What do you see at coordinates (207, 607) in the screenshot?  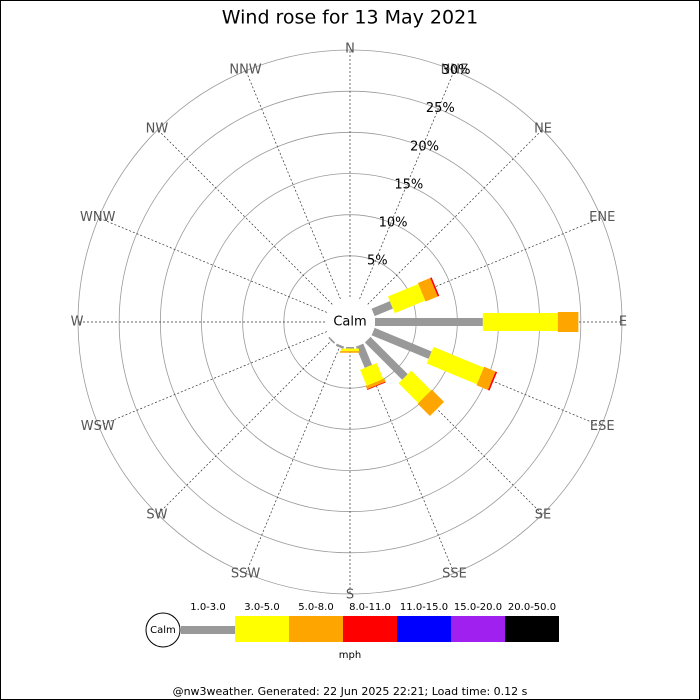 I see `legend-label: 1.0-3.0` at bounding box center [207, 607].